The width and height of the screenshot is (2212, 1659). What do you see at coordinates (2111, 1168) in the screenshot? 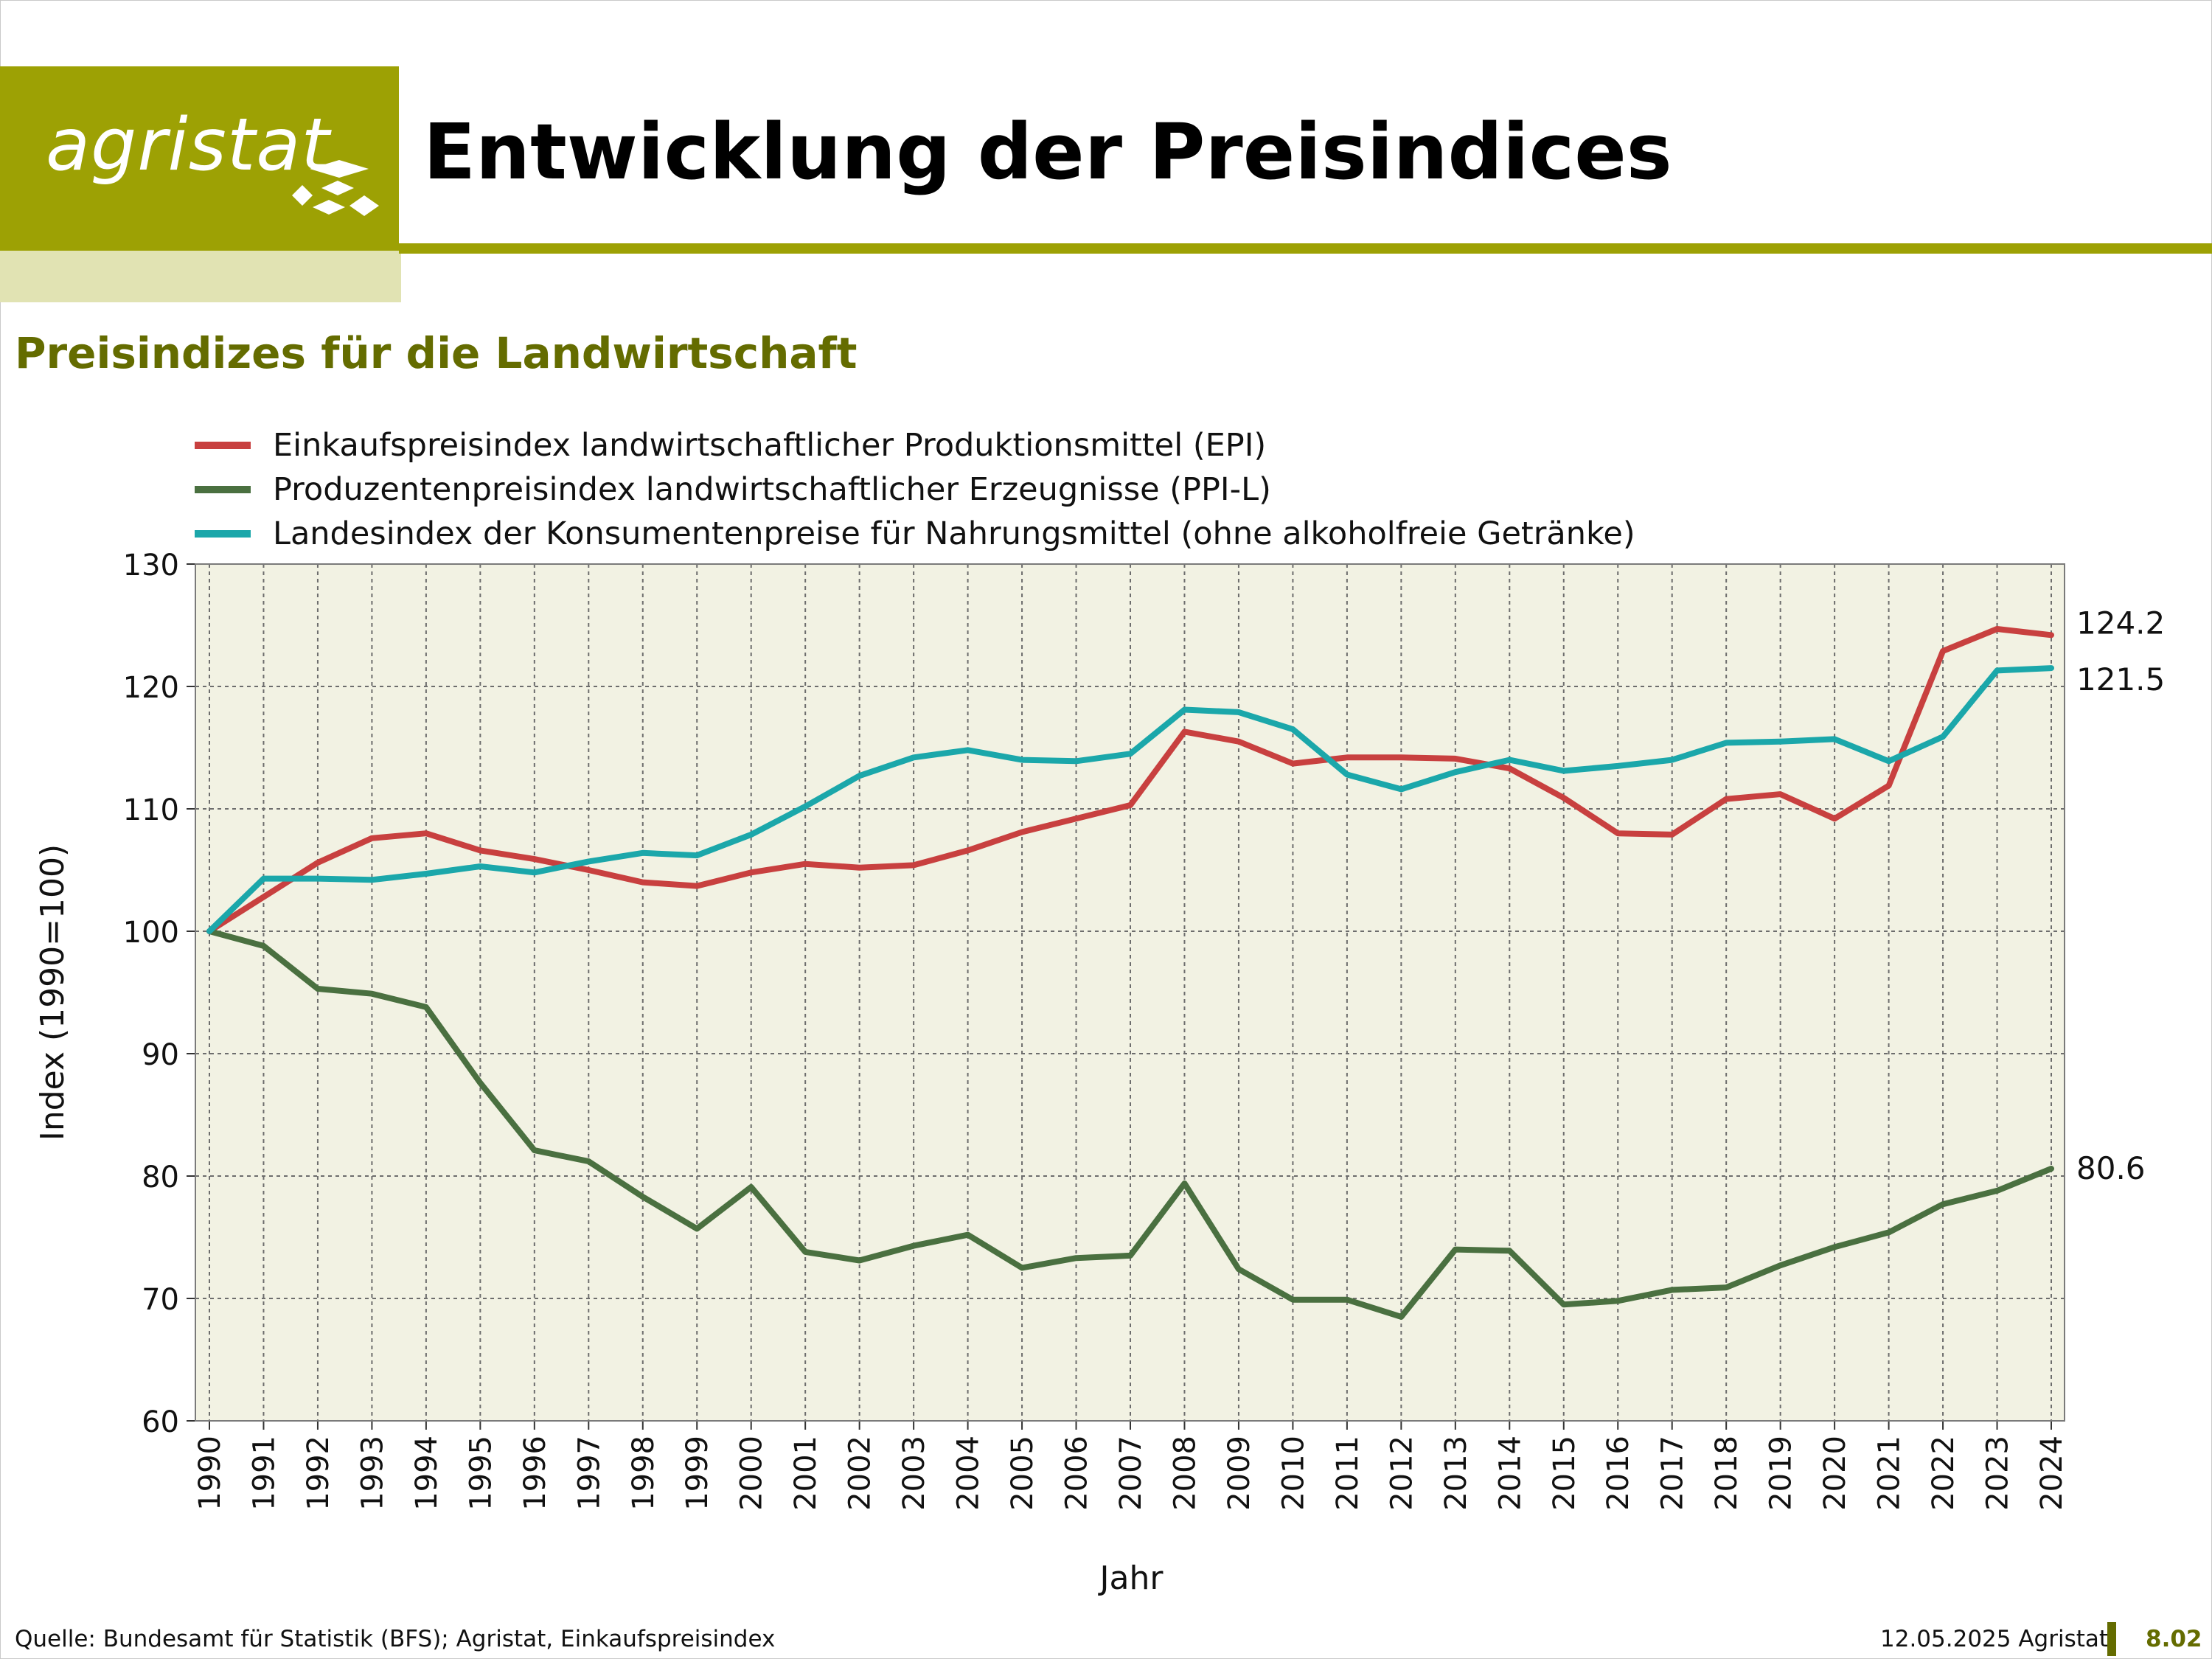
I see `series-end-label: 80.6` at bounding box center [2111, 1168].